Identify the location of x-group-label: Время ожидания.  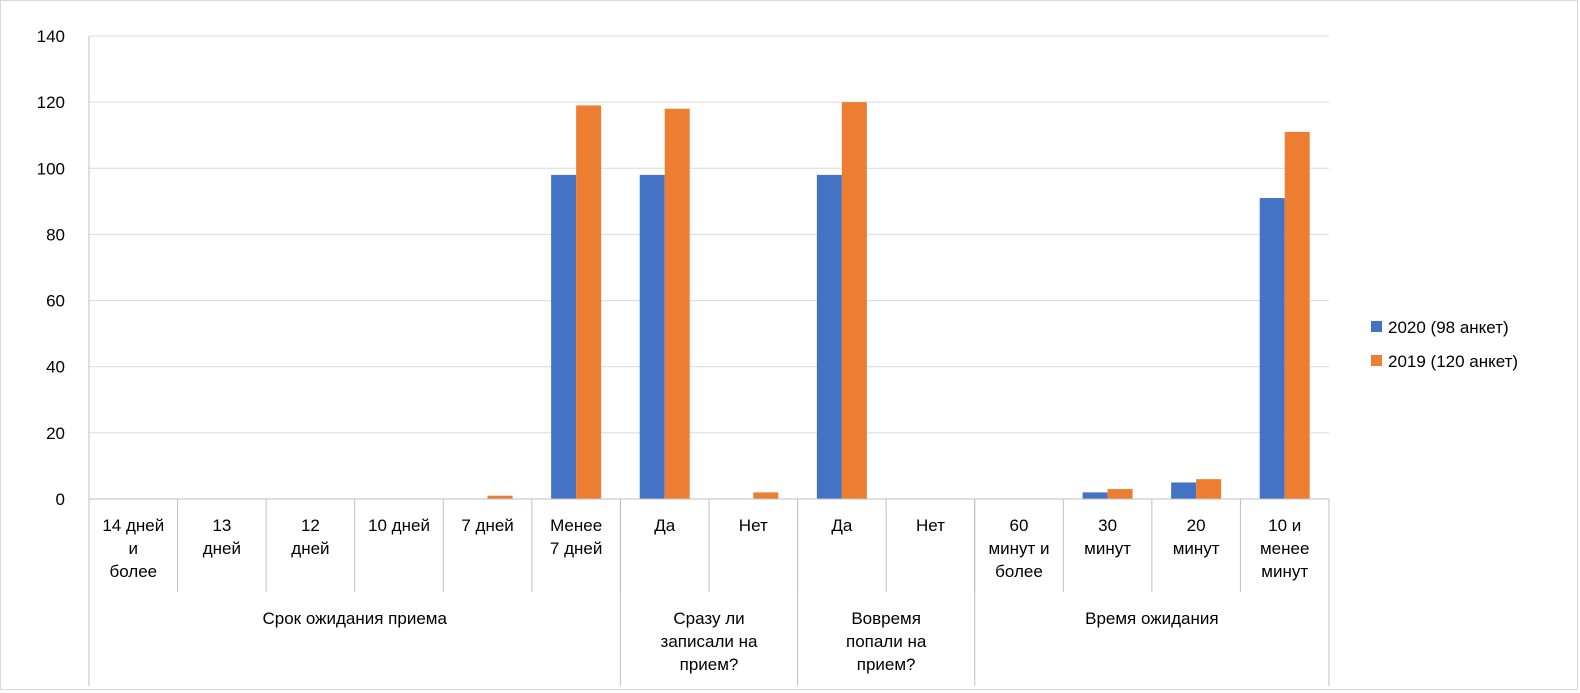
(1151, 618).